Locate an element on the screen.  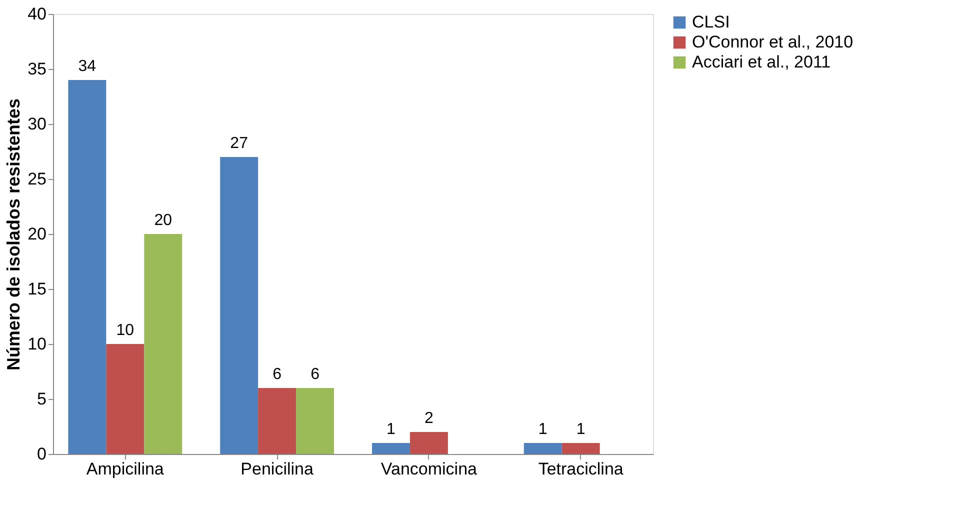
x-tick-label: Ampicilina is located at coordinates (125, 469).